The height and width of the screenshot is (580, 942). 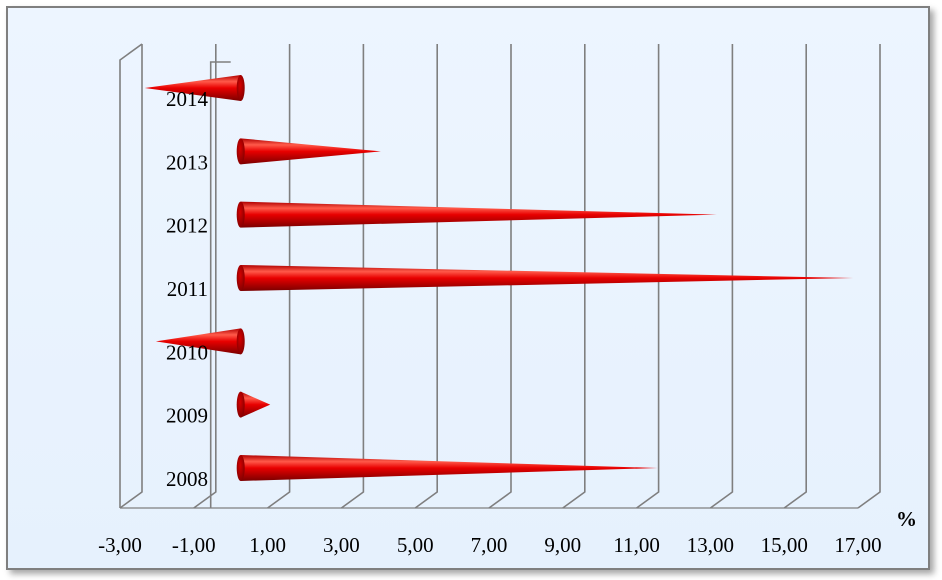 I want to click on category-label: 2009, so click(x=187, y=416).